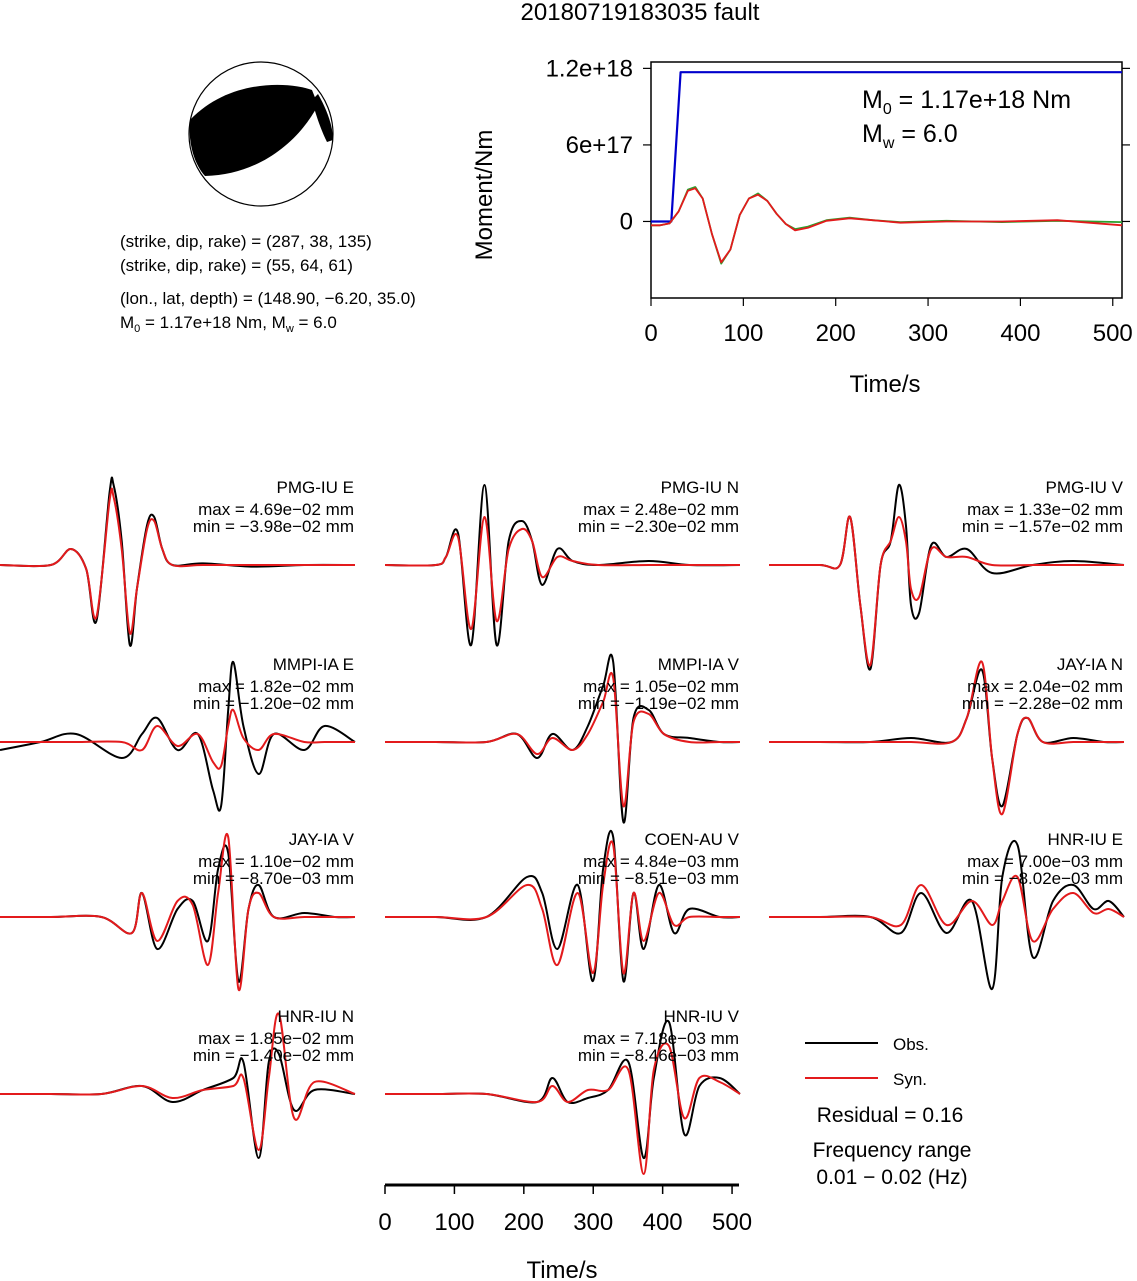 This screenshot has height=1281, width=1137. I want to click on moment-y-tick-label: 6e+17, so click(599, 145).